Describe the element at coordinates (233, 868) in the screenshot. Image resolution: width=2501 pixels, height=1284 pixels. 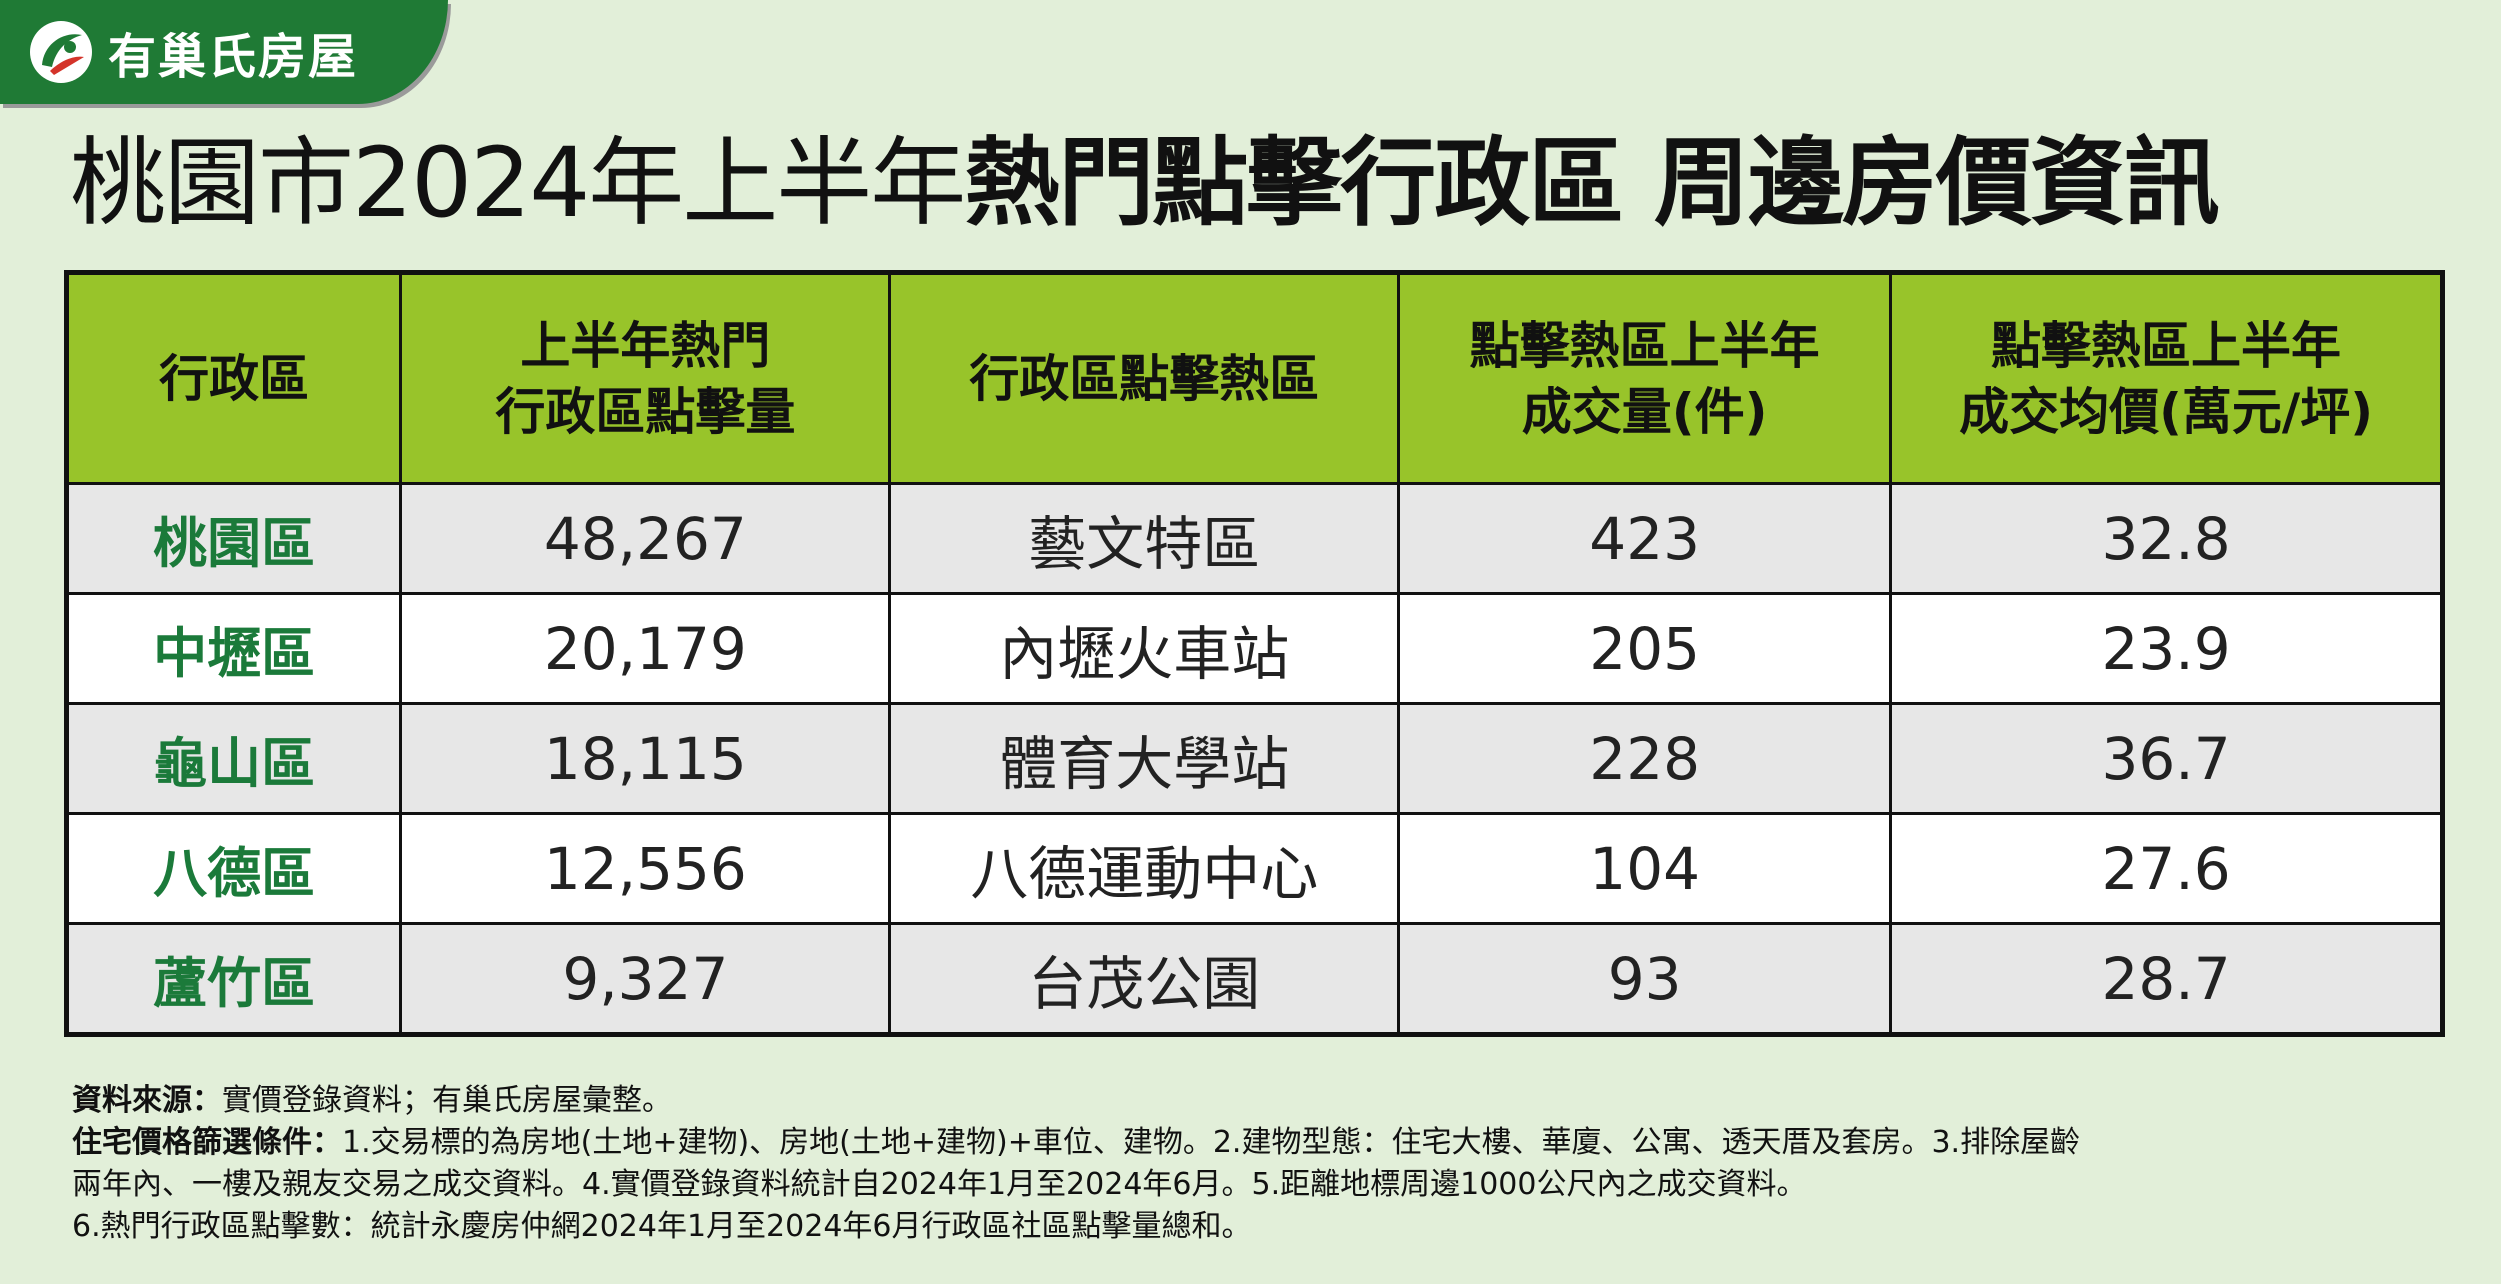
I see `district-cell: 八德區` at that location.